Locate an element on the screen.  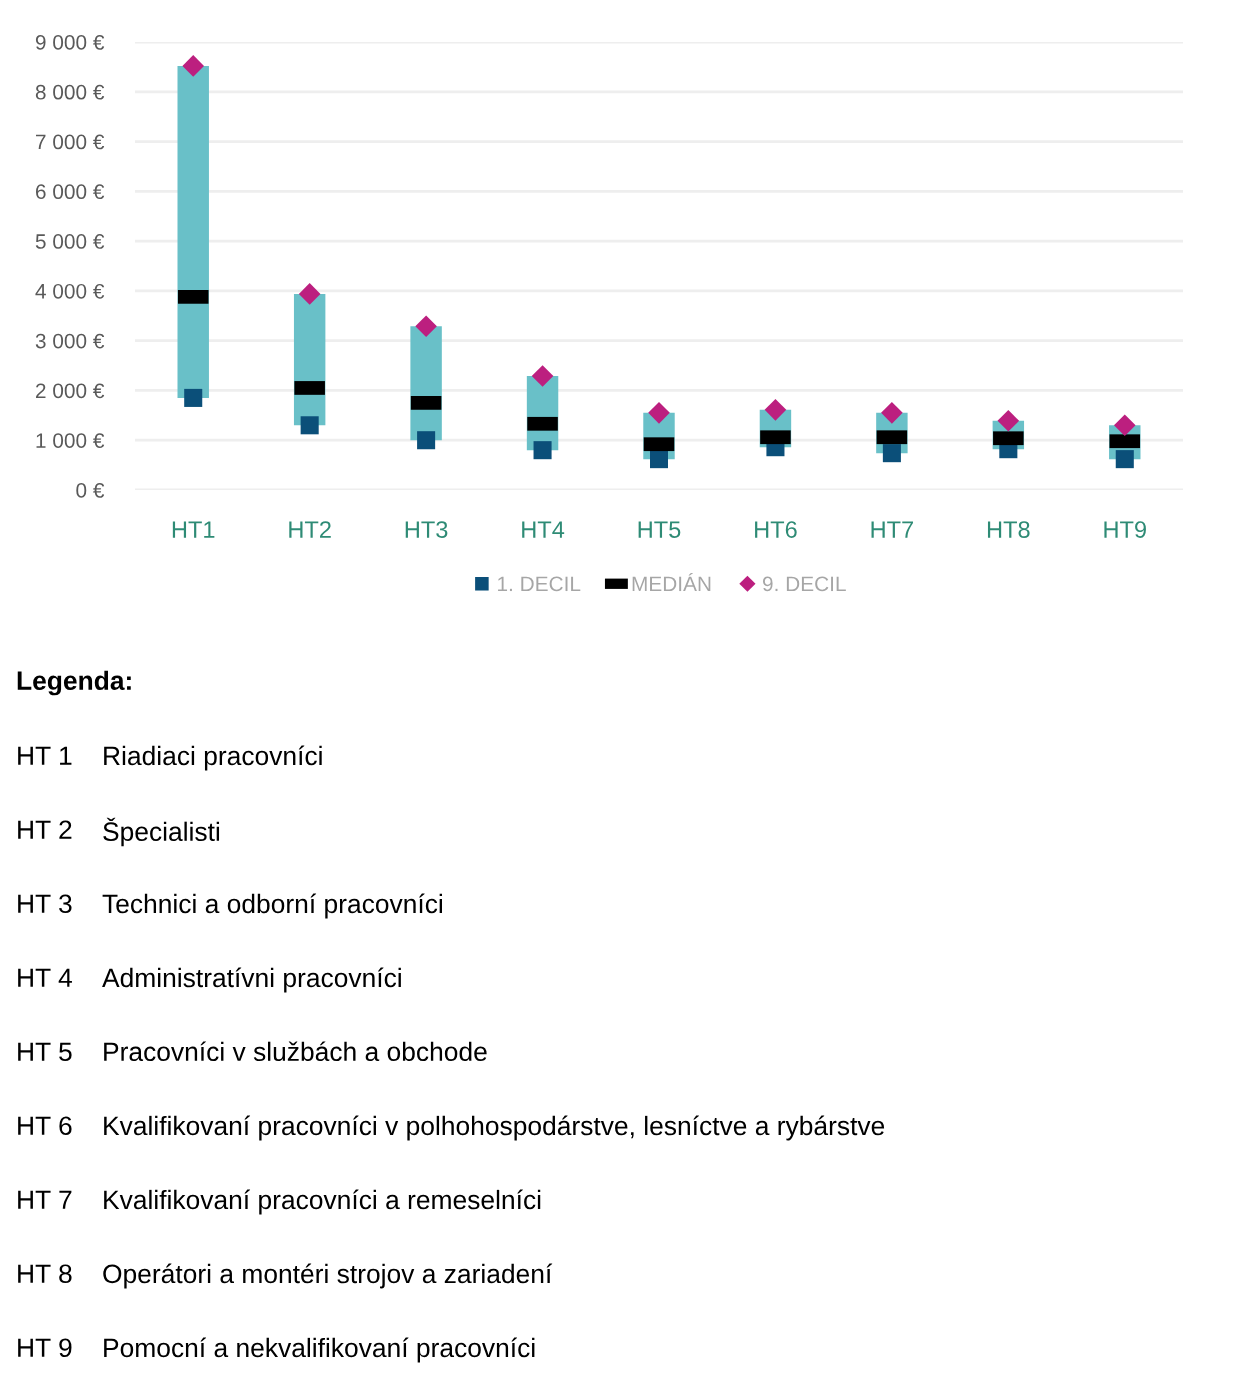
y-tick-label: 7 000 € is located at coordinates (70, 142).